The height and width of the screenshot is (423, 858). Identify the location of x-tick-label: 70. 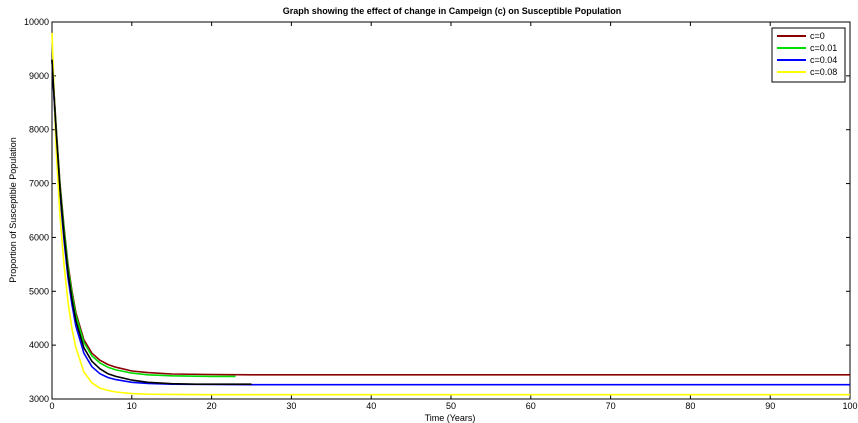
(611, 406).